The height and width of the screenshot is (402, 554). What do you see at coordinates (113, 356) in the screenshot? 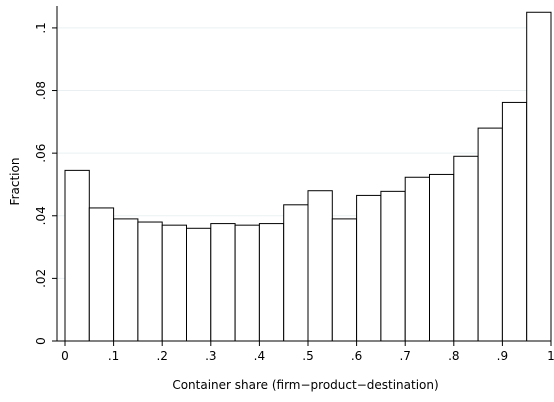
I see `x-tick-label-1: .1` at bounding box center [113, 356].